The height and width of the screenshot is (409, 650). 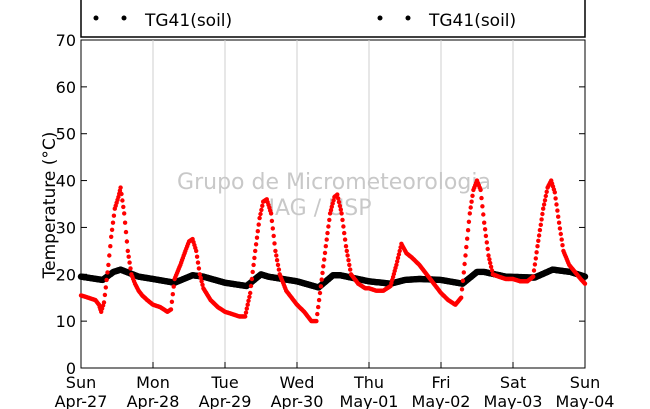 What do you see at coordinates (369, 400) in the screenshot?
I see `x-tick-date-label: May-01` at bounding box center [369, 400].